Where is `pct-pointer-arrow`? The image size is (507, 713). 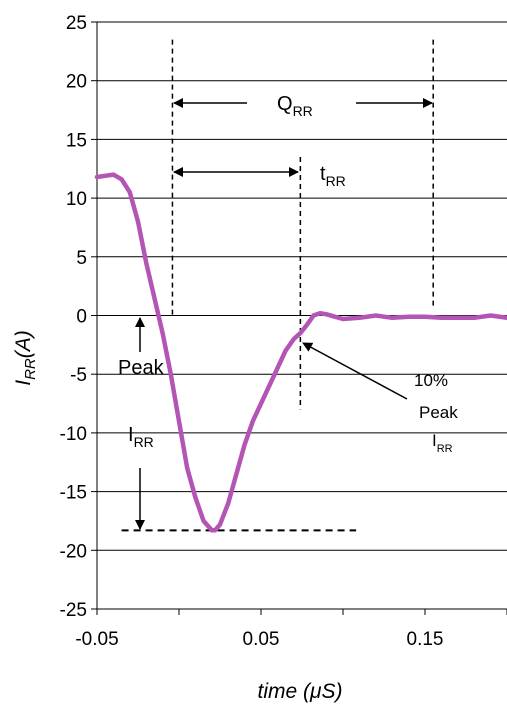 pct-pointer-arrow is located at coordinates (355, 371).